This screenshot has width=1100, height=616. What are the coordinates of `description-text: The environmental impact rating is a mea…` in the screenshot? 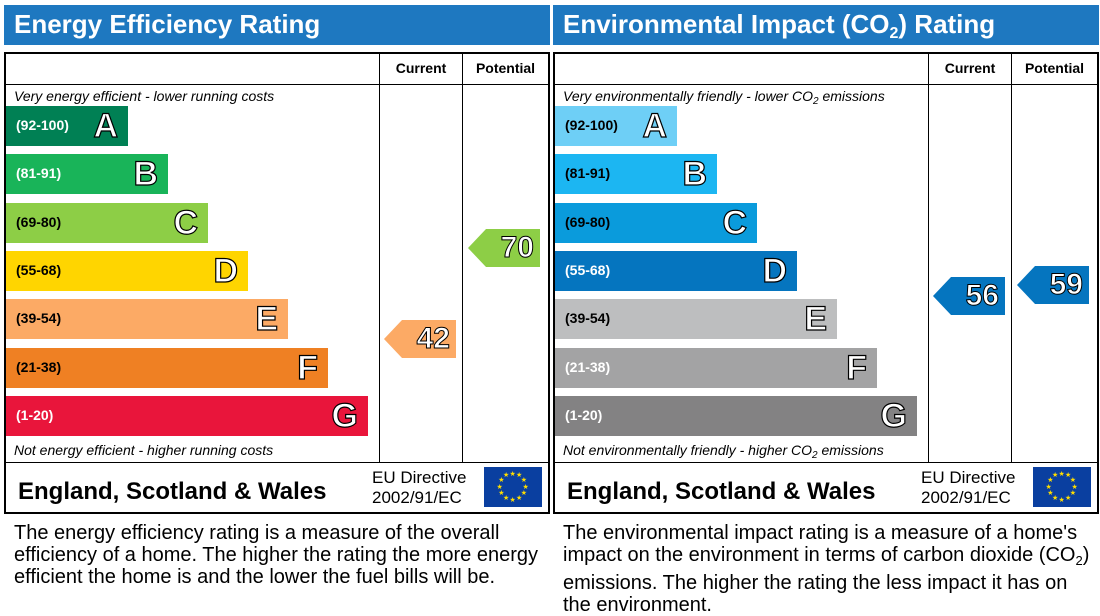 It's located at (820, 544).